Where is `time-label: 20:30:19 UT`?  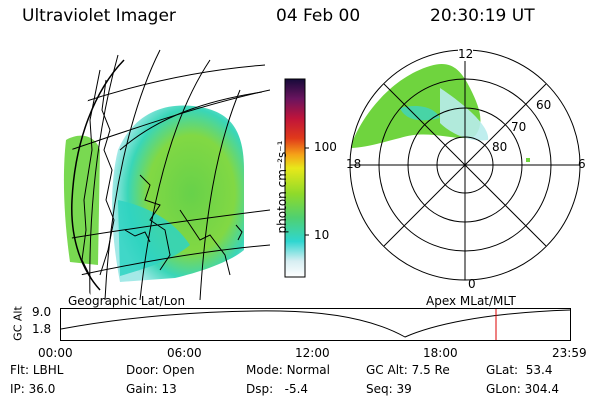
time-label: 20:30:19 UT is located at coordinates (482, 16).